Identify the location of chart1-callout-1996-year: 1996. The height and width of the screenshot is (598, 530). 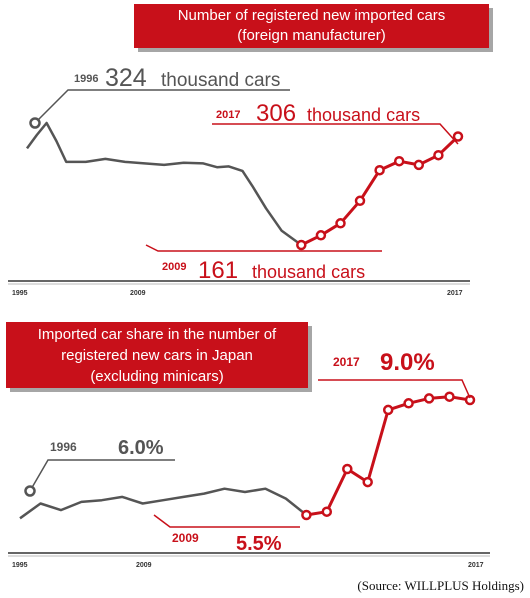
(86, 79).